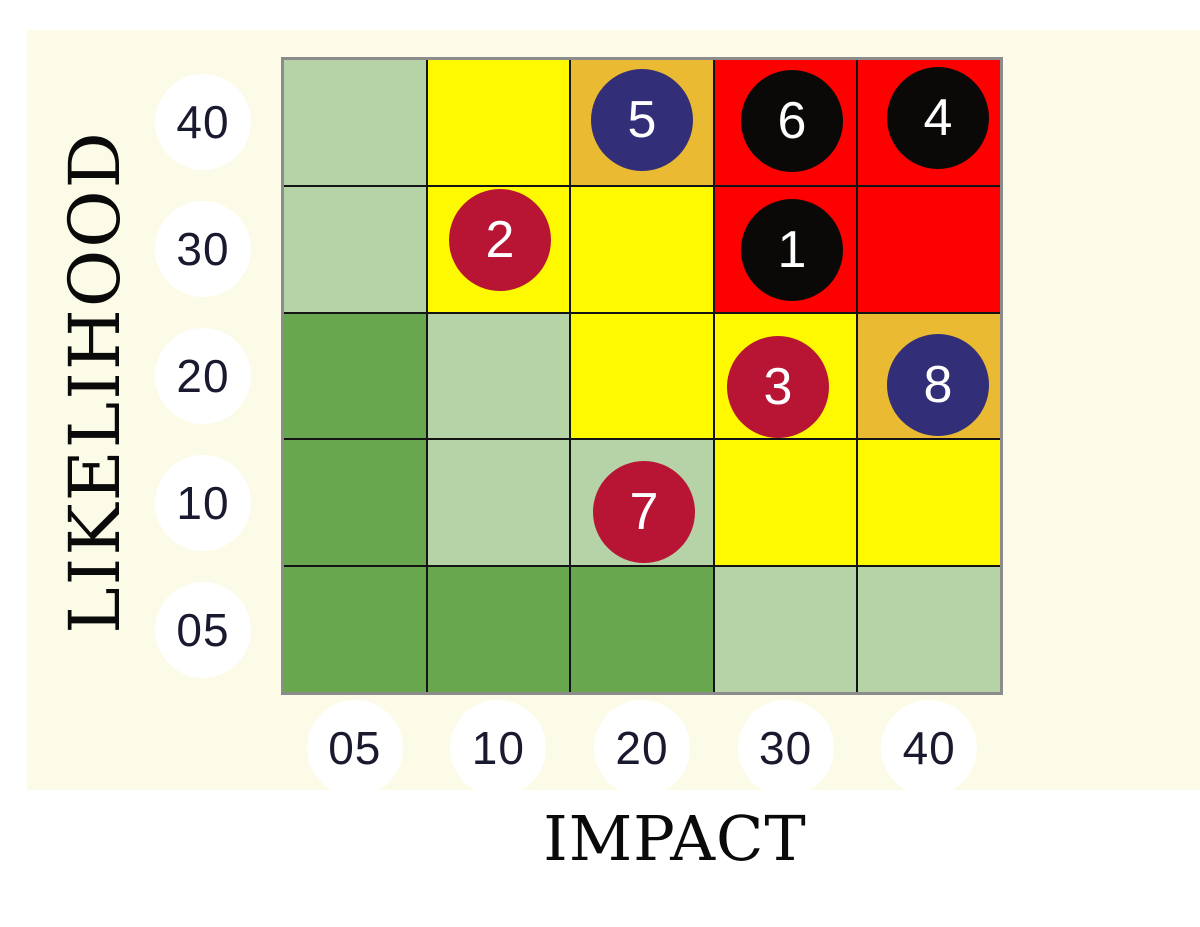  What do you see at coordinates (203, 122) in the screenshot?
I see `y-tick-40: 40` at bounding box center [203, 122].